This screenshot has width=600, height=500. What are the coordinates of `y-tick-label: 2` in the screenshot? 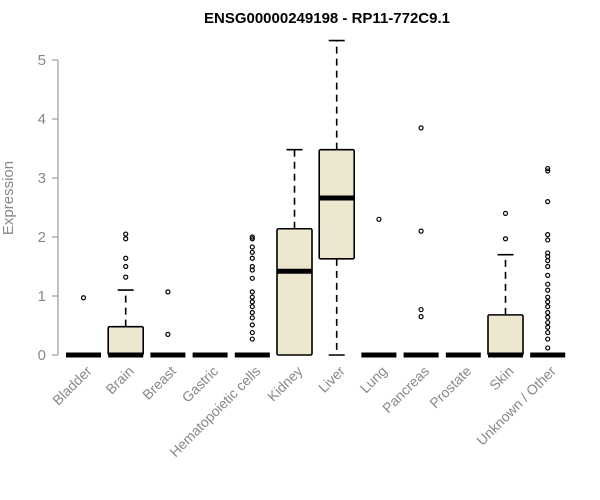 It's located at (42, 237).